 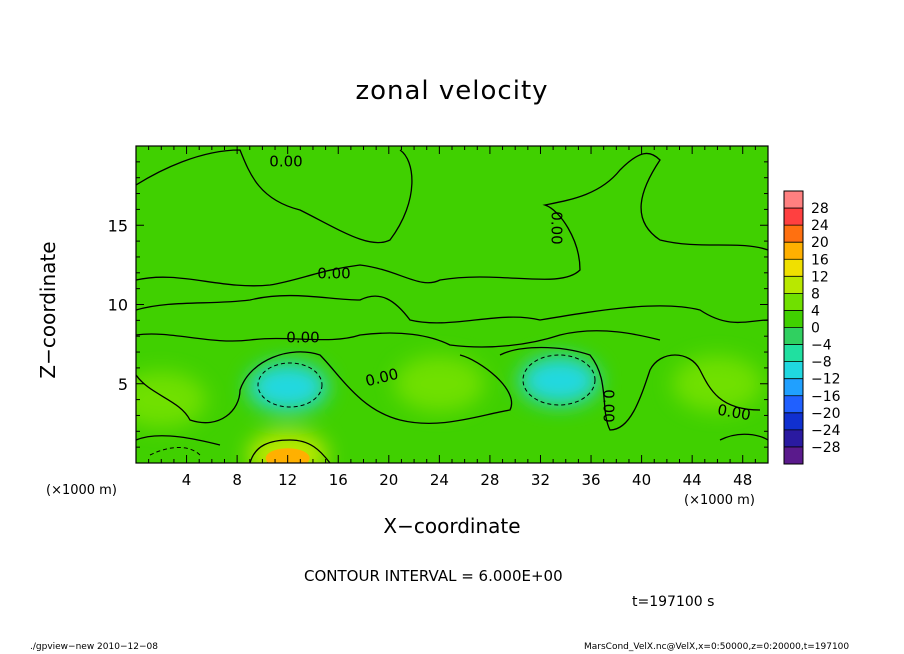 What do you see at coordinates (372, 405) in the screenshot?
I see `dashed-contours` at bounding box center [372, 405].